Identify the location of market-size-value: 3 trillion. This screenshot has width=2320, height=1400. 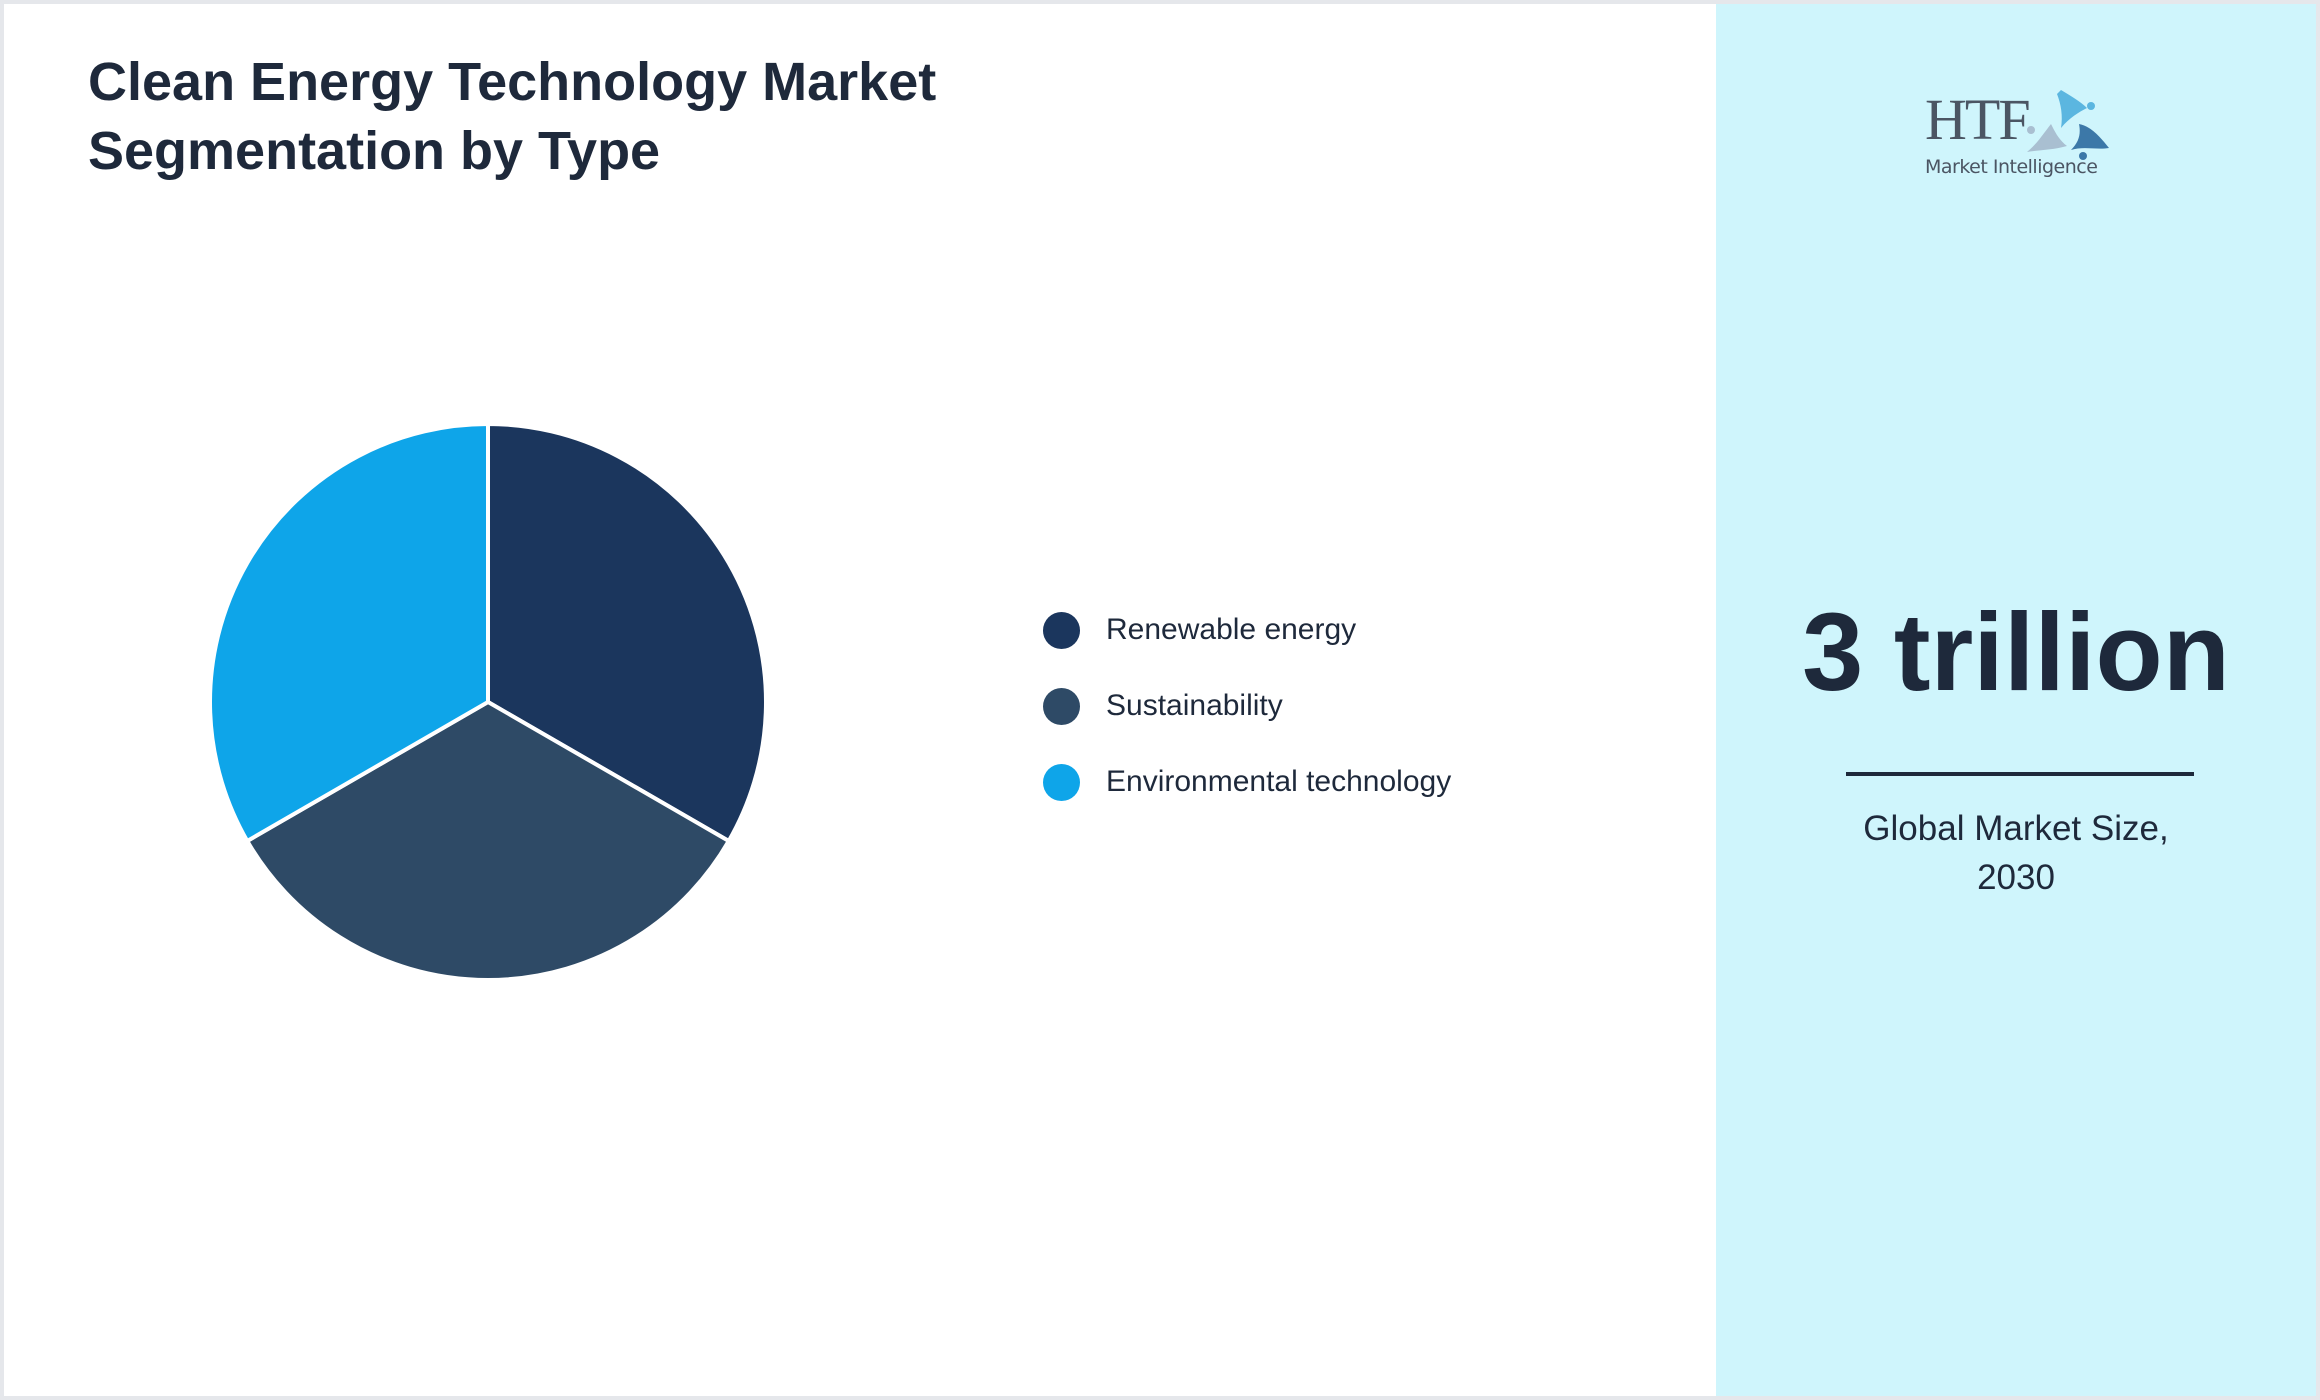
(2016, 652).